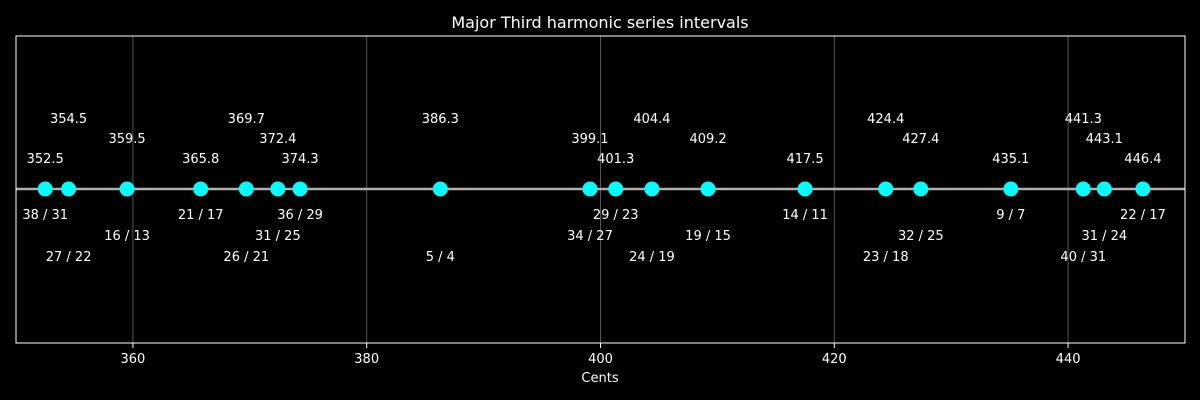  Describe the element at coordinates (366, 359) in the screenshot. I see `x-tick-label: 380` at that location.